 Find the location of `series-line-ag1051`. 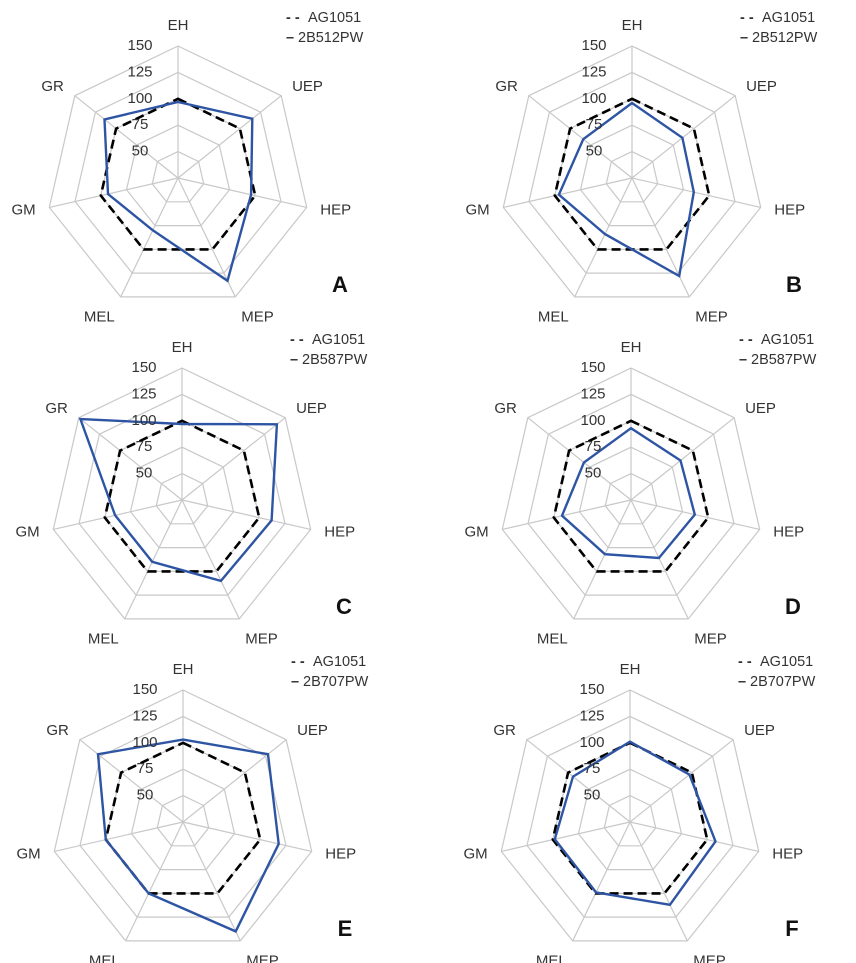

series-line-ag1051 is located at coordinates (178, 174).